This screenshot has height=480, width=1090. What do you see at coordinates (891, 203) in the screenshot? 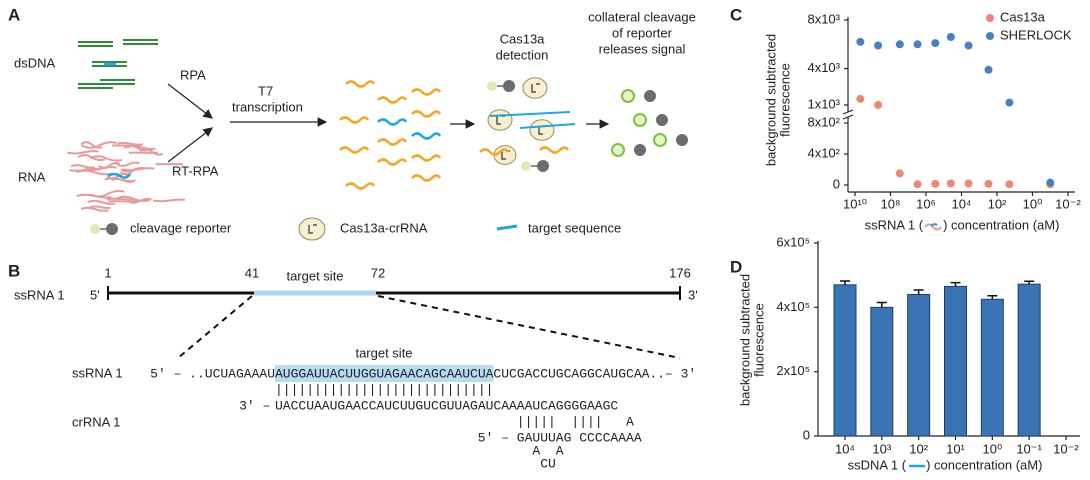
I see `x-tick-label: 10⁸` at bounding box center [891, 203].